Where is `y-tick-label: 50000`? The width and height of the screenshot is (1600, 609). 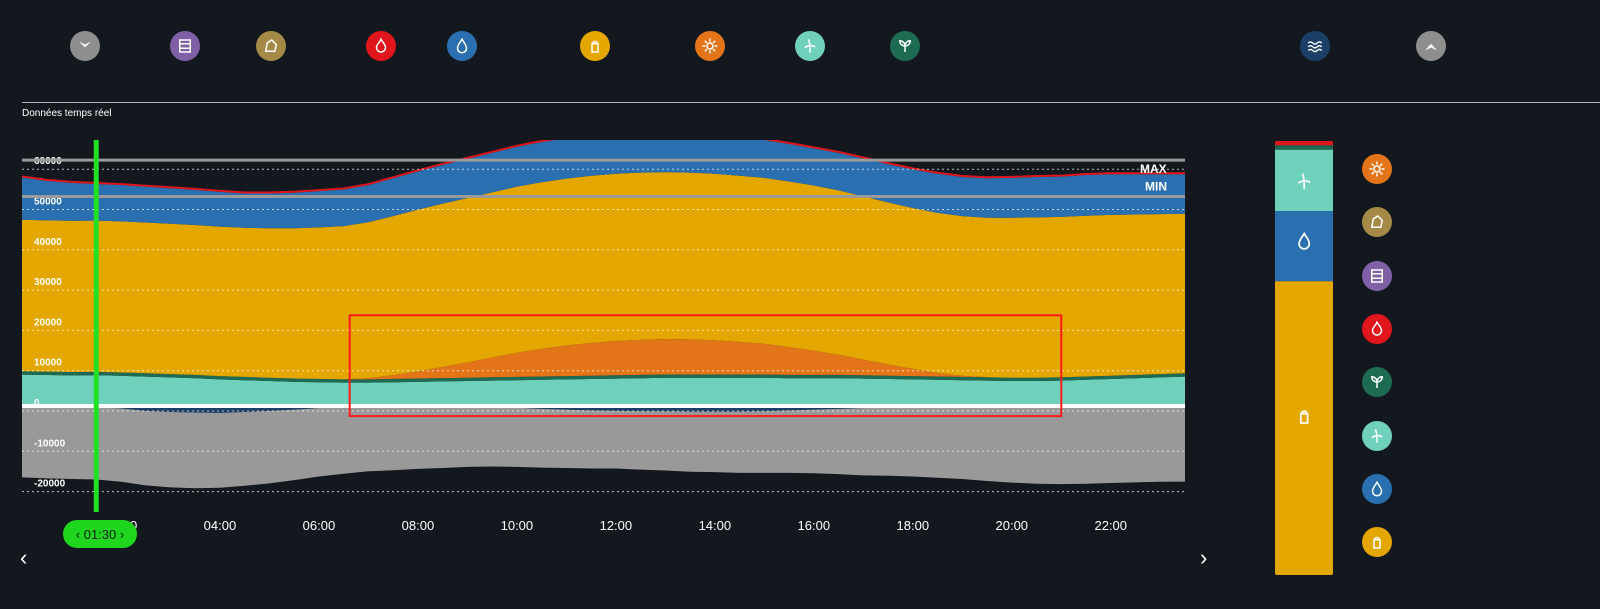
y-tick-label: 50000 is located at coordinates (48, 202).